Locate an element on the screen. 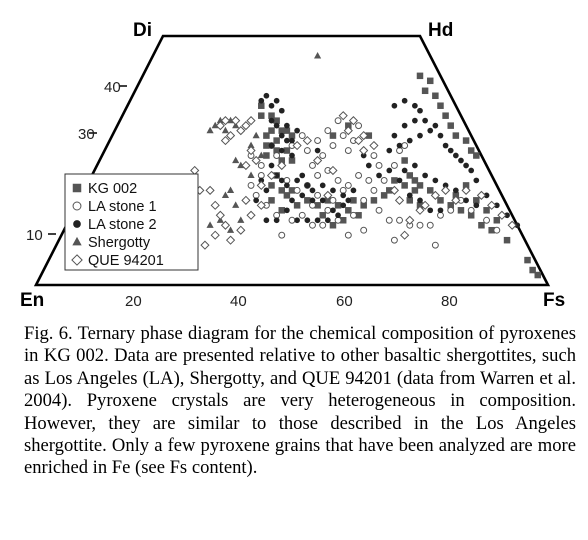  x-tick-label-40: 40 is located at coordinates (238, 301).